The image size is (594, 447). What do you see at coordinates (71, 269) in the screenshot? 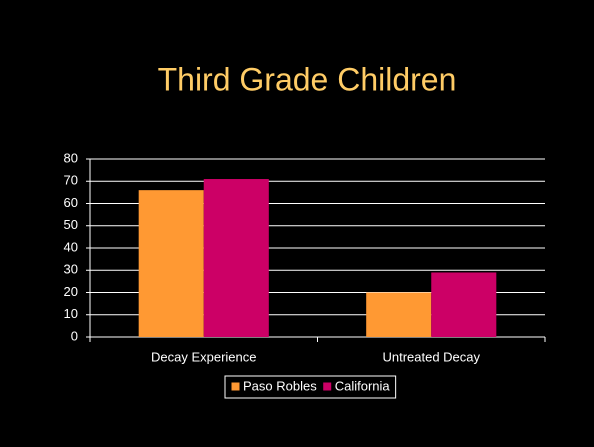
I see `y-tick-label: 30` at bounding box center [71, 269].